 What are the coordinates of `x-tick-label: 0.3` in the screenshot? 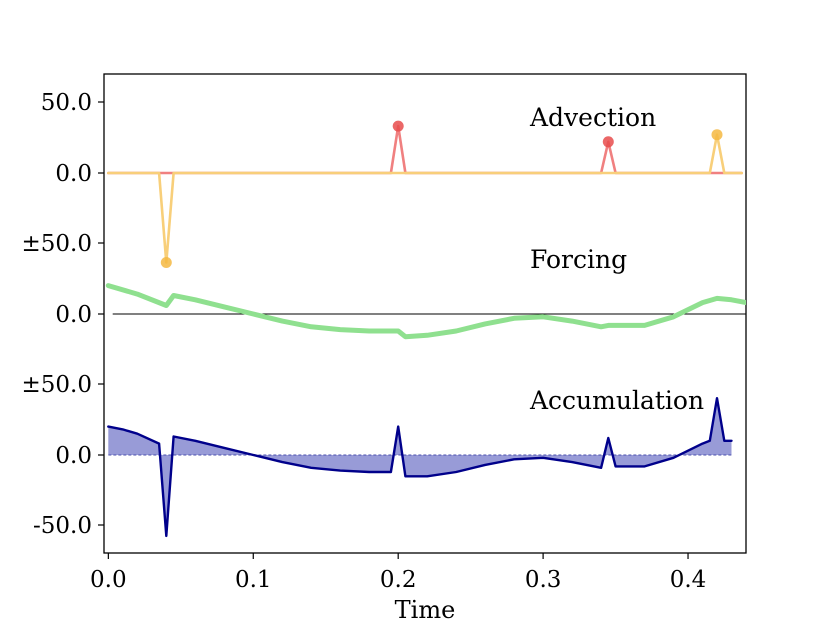 It's located at (543, 580).